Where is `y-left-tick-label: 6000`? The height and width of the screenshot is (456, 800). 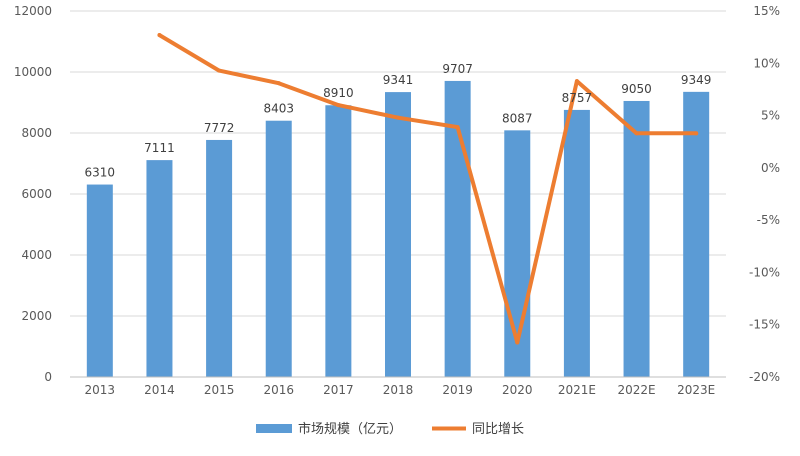
y-left-tick-label: 6000 is located at coordinates (36, 194).